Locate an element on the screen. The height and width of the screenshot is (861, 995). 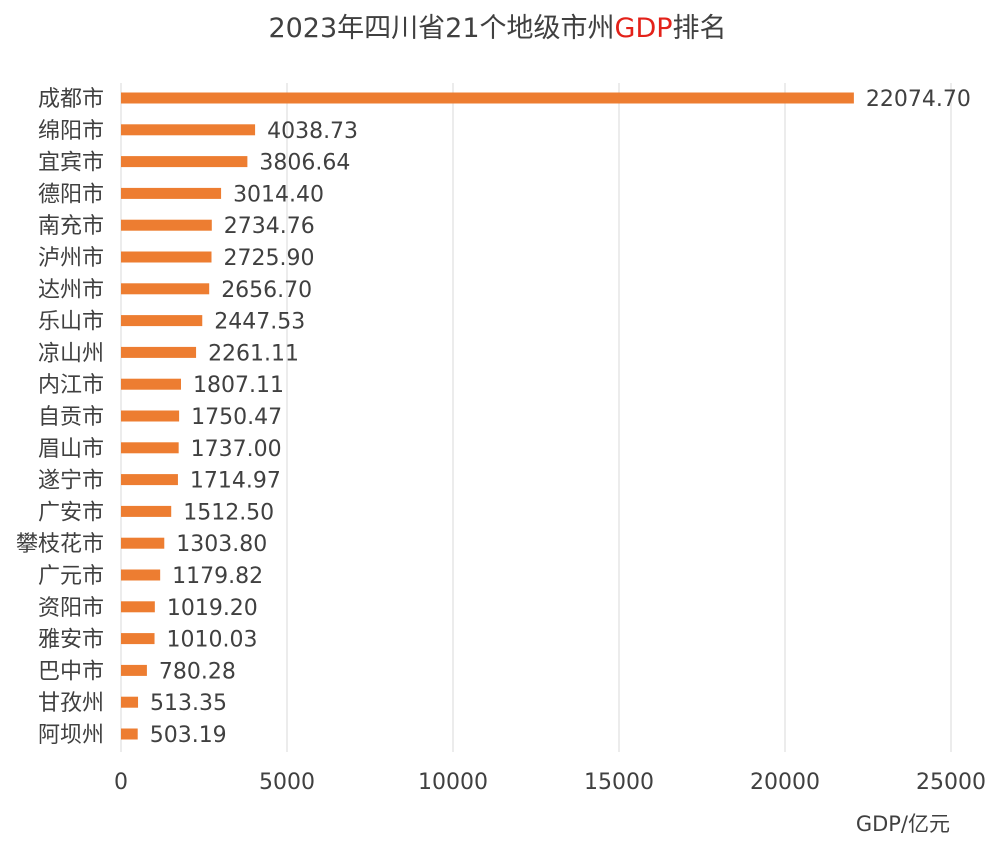
x-tick-label: 20000 is located at coordinates (785, 782).